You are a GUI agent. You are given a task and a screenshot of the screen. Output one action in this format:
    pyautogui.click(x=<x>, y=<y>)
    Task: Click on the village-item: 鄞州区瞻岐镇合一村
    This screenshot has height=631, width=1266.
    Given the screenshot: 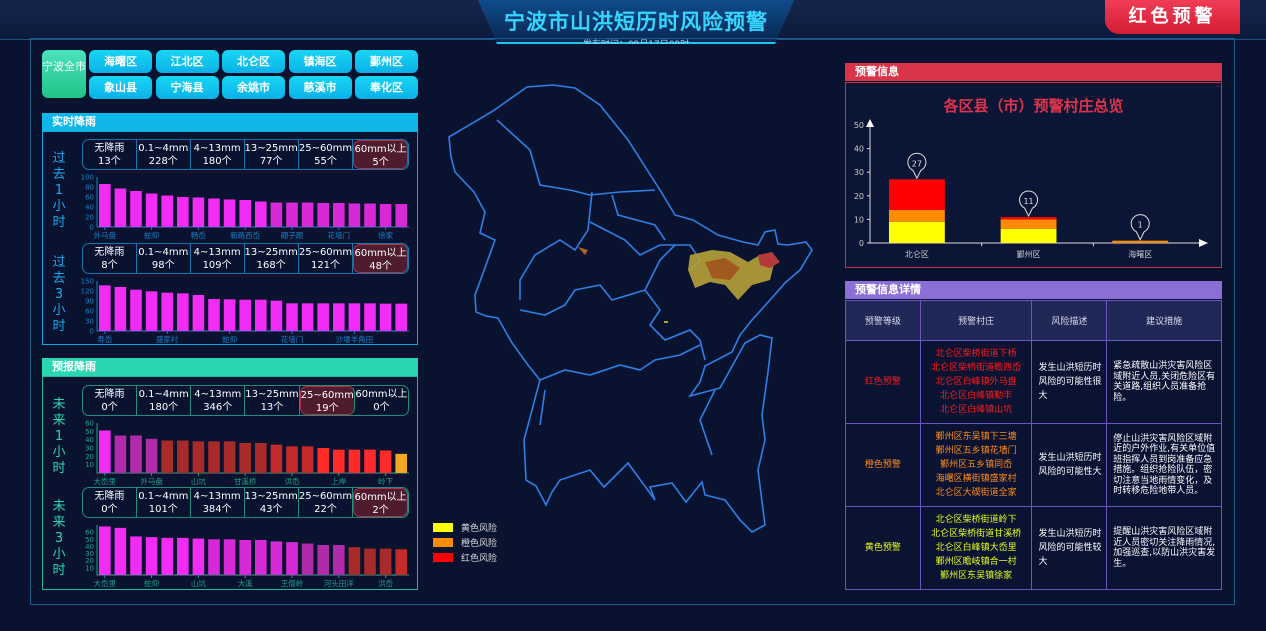 What is the action you would take?
    pyautogui.click(x=976, y=562)
    